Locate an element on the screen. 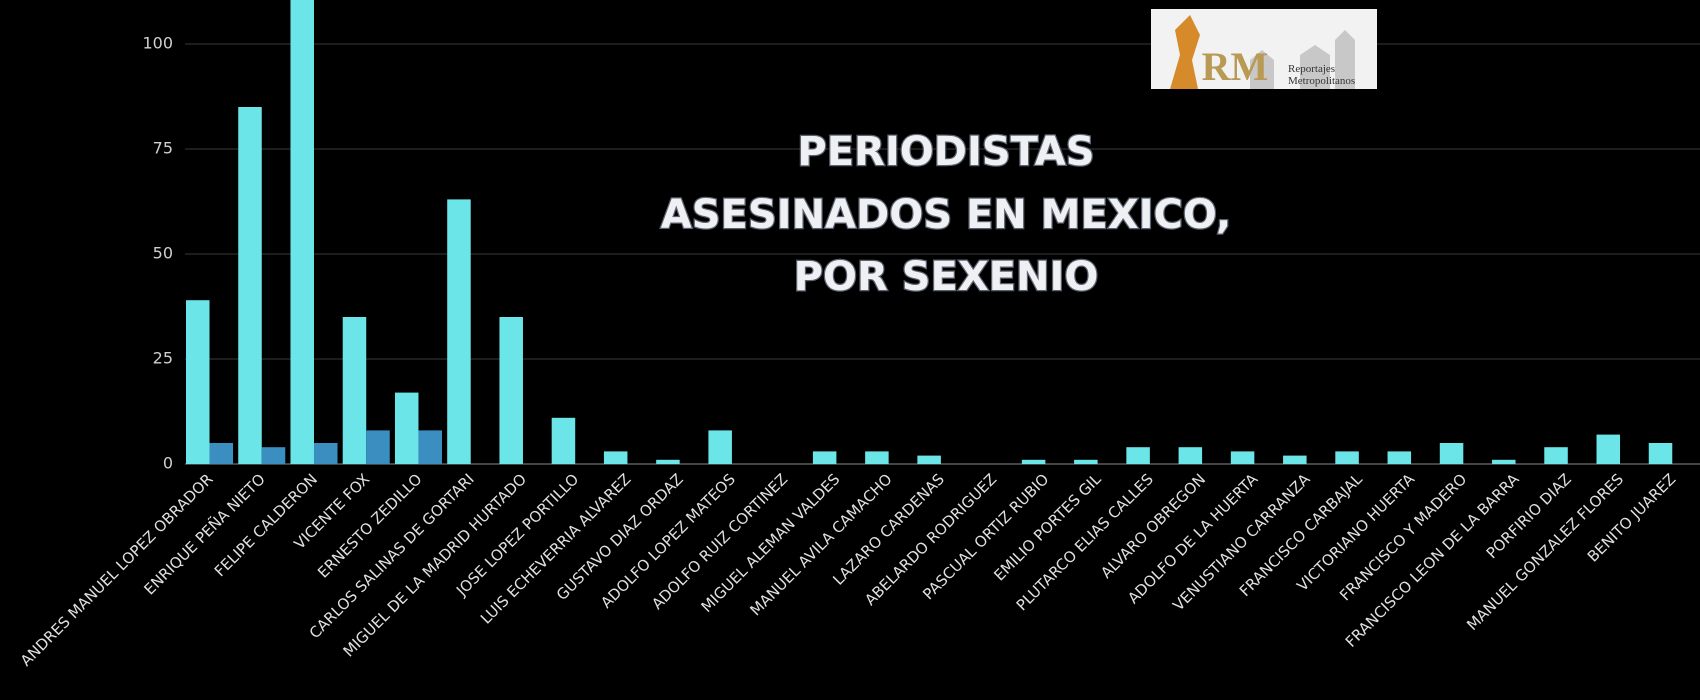  logo-skyline is located at coordinates (1302, 59).